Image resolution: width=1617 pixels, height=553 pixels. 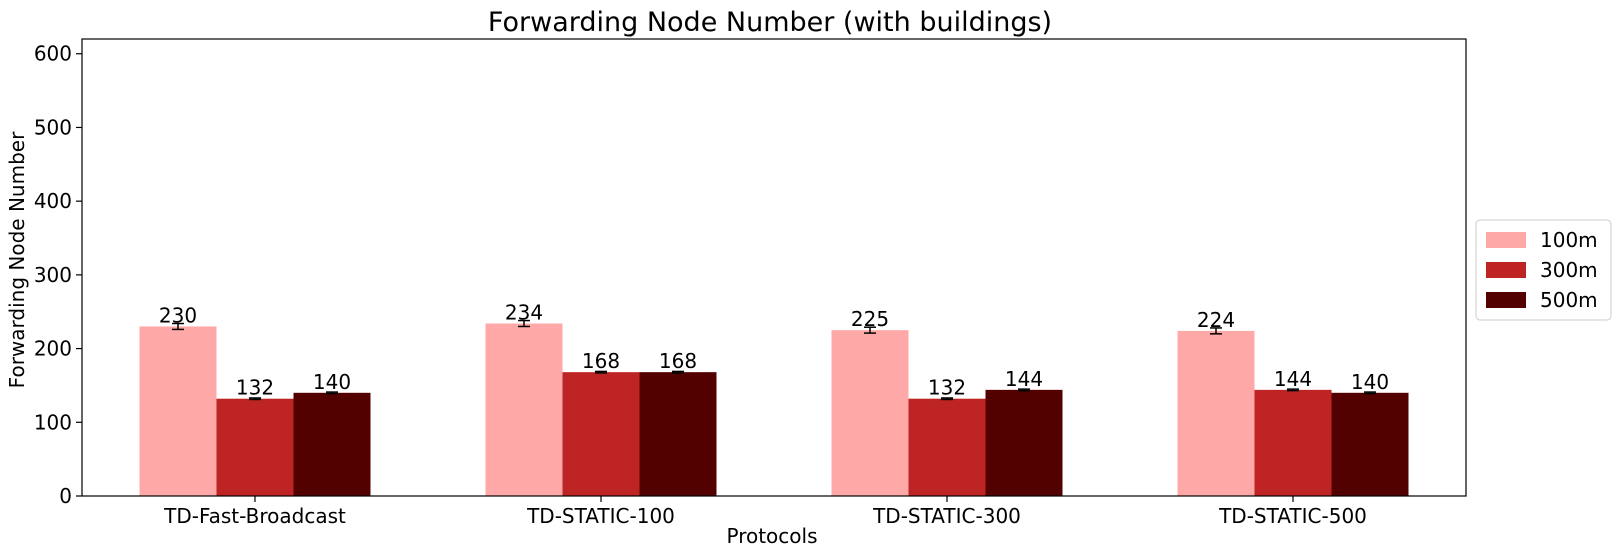 I want to click on legend-label: 500m, so click(x=1569, y=300).